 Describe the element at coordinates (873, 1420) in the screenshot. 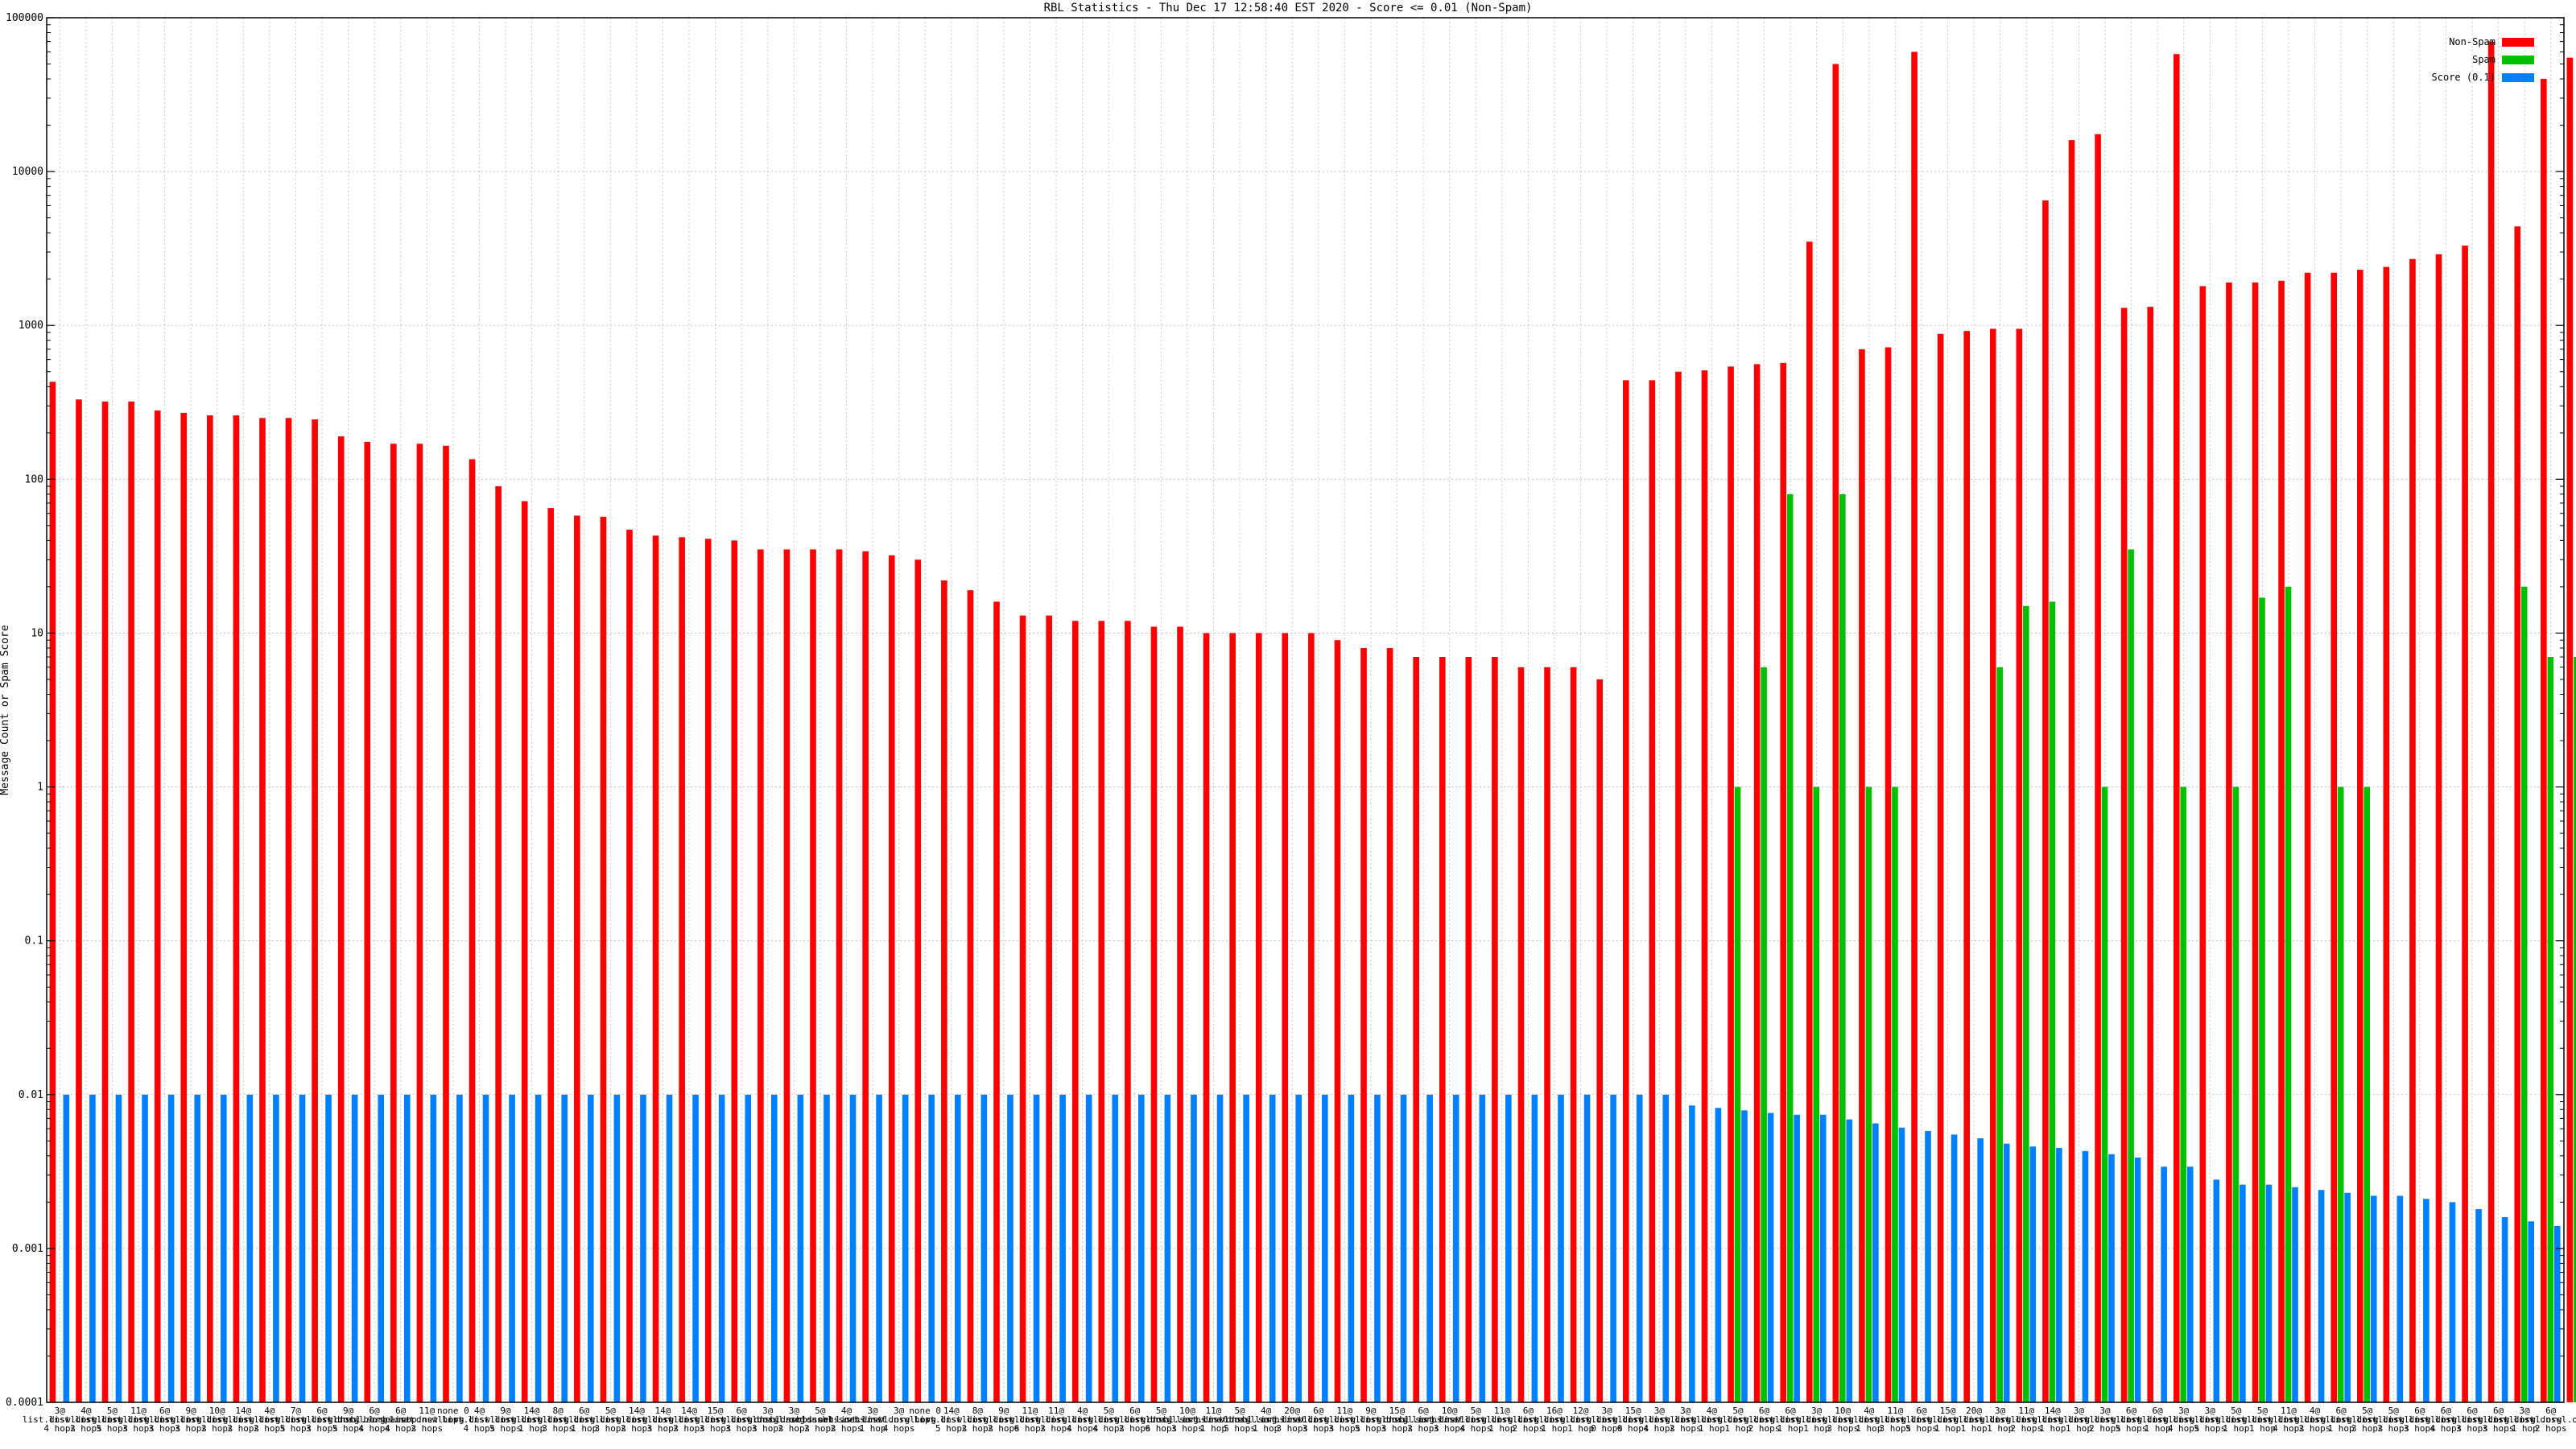

I see `x-category-label: 3@ list.dnswl.org 1 hop` at that location.